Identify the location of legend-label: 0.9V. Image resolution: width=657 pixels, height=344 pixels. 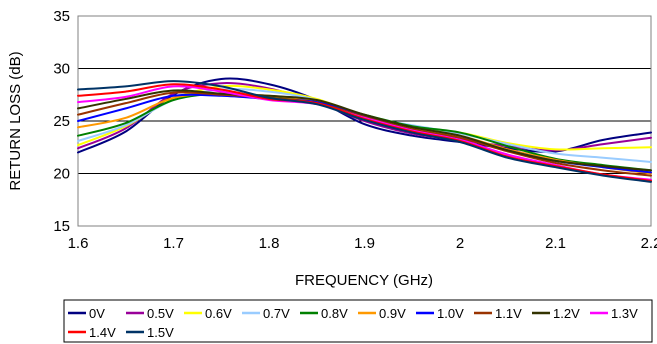
(392, 313).